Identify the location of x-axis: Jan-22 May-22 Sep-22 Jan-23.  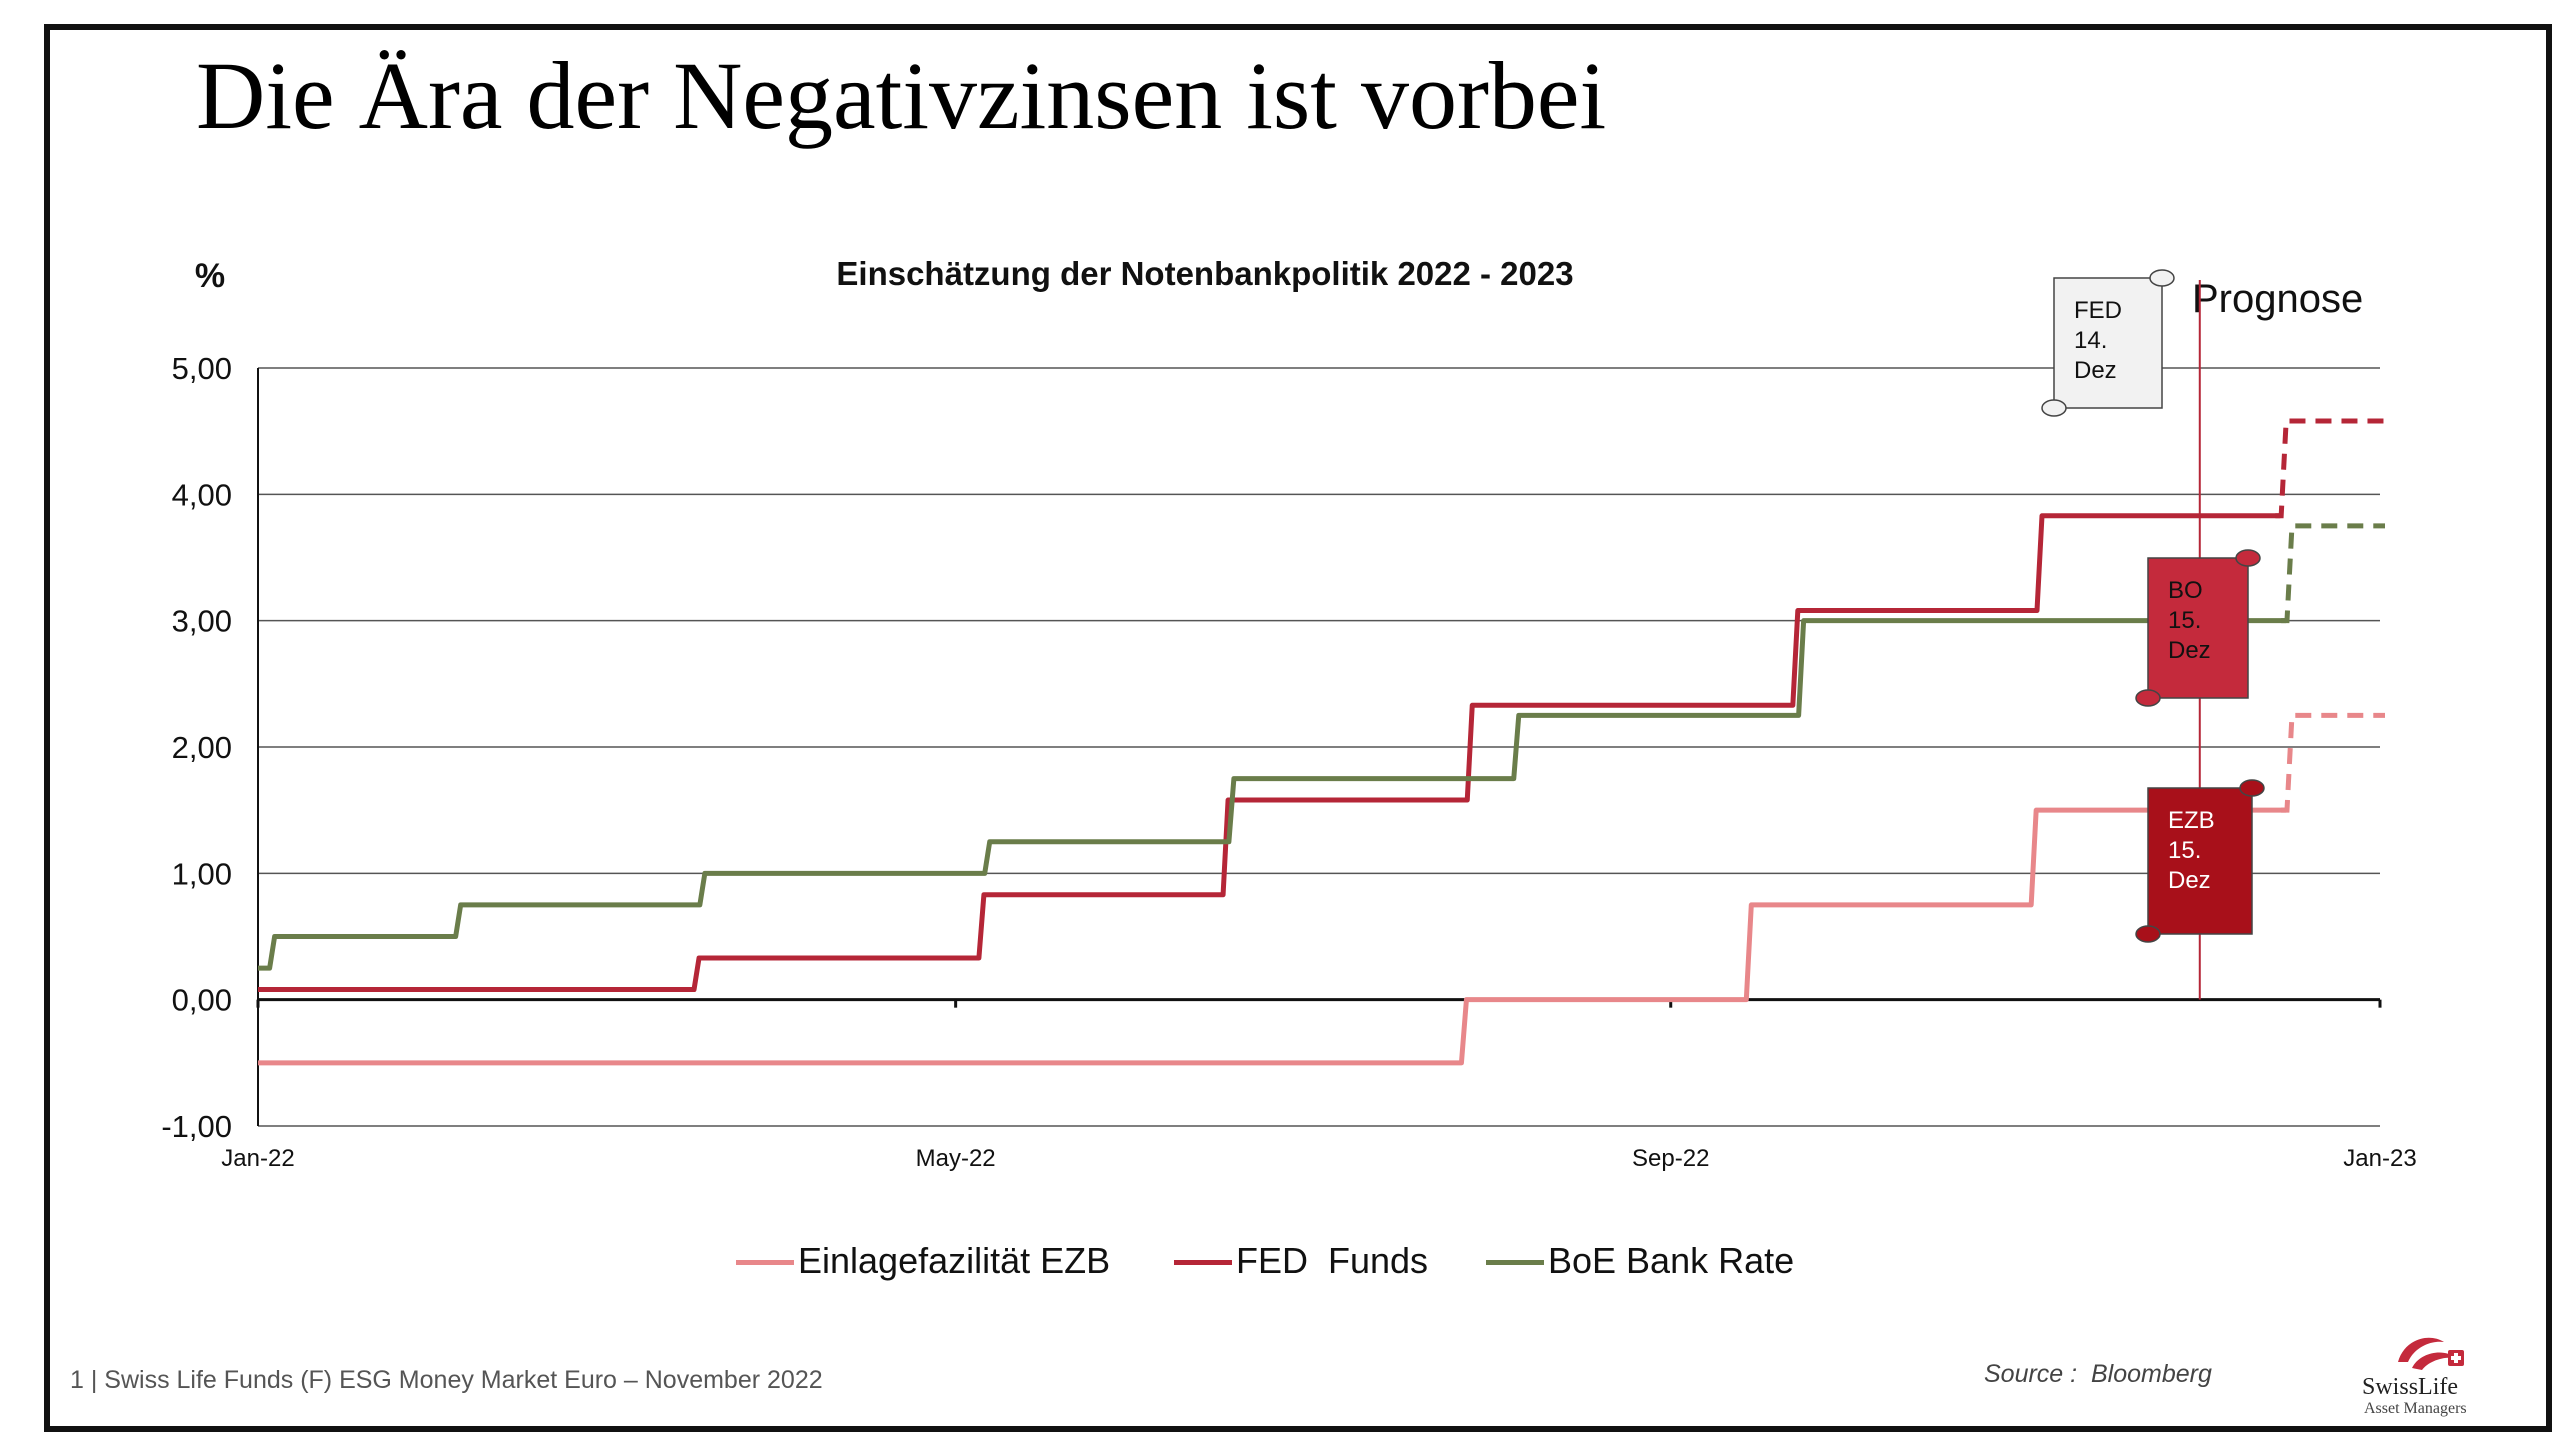
(1318, 1158).